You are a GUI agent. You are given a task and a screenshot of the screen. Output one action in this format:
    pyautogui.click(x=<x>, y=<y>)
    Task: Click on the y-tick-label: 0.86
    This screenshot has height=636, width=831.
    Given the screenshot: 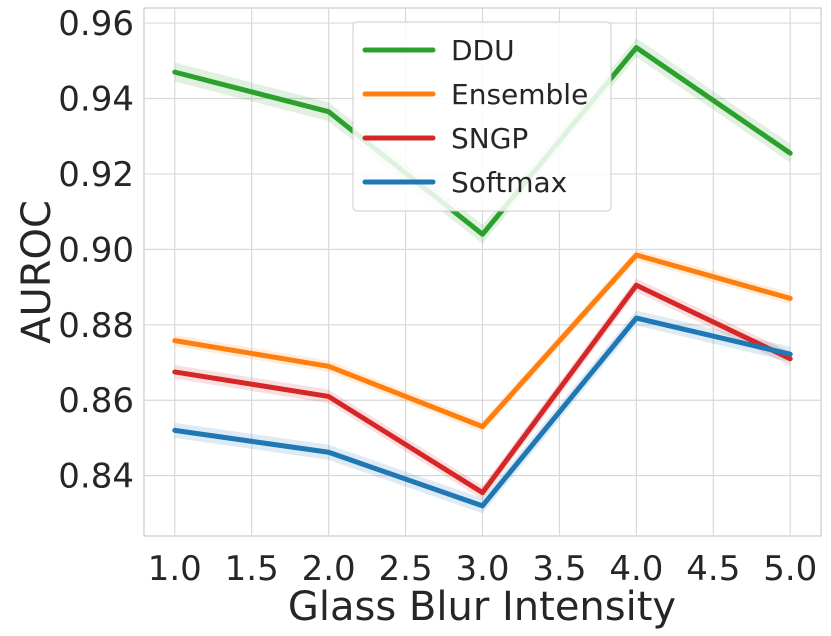 What is the action you would take?
    pyautogui.click(x=96, y=401)
    